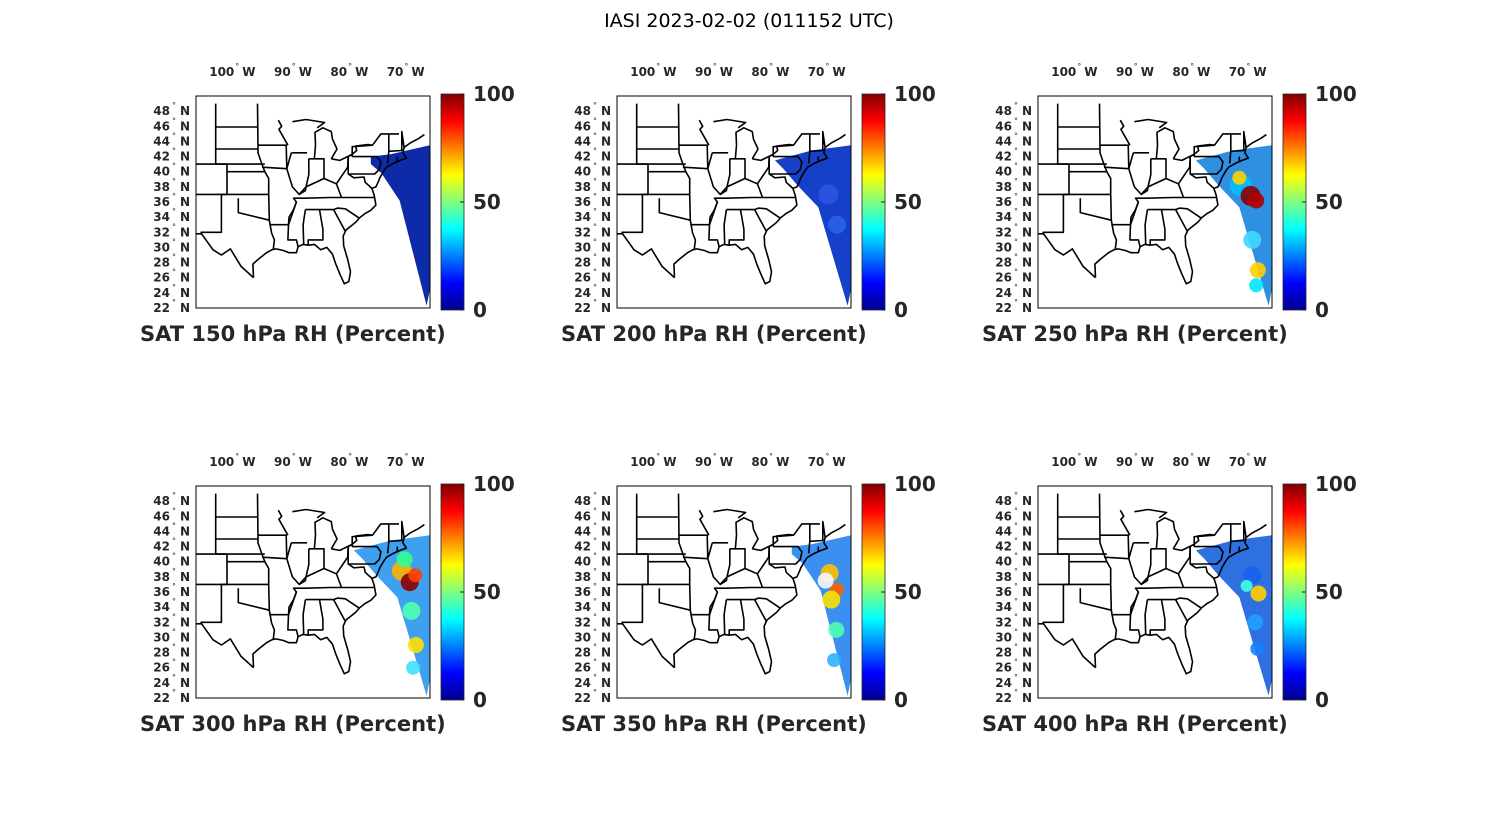 This screenshot has height=825, width=1500. I want to click on lat-tick-label: 40, so click(582, 172).